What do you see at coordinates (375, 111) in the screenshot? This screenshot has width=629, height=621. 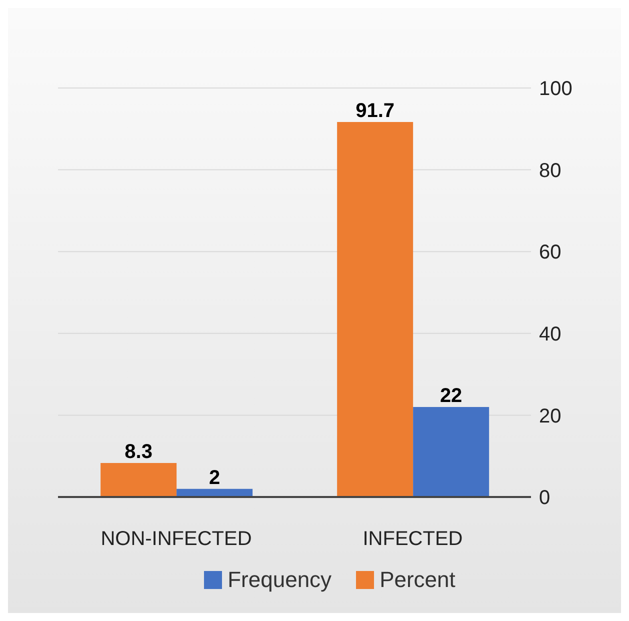 I see `data-label: 91.7` at bounding box center [375, 111].